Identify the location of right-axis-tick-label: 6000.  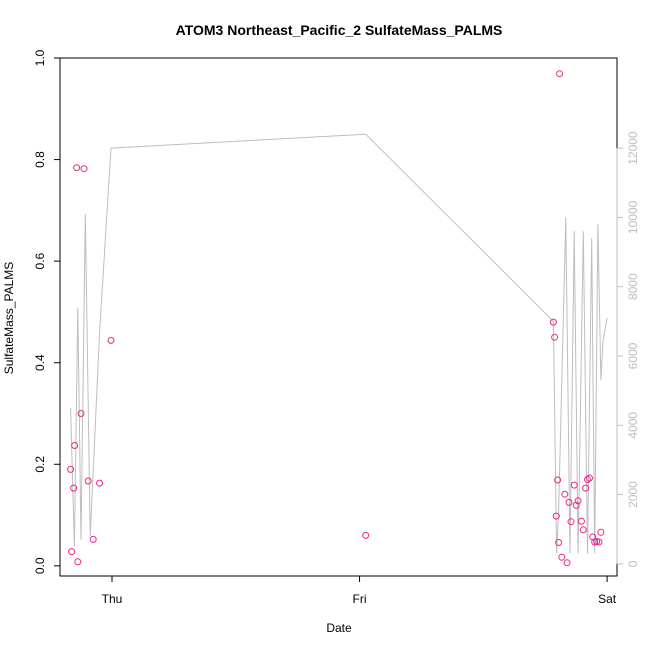
(633, 355).